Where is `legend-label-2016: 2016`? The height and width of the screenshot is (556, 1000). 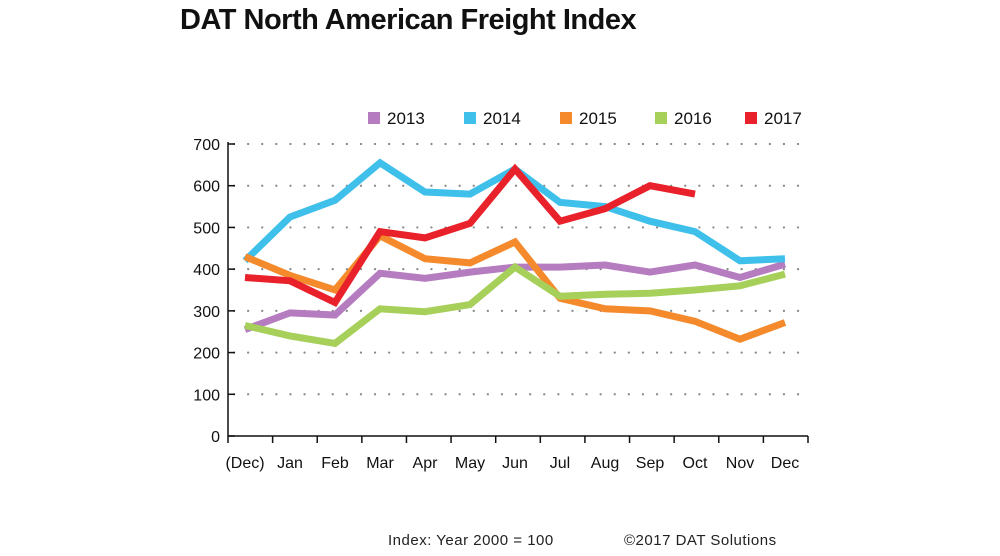 legend-label-2016: 2016 is located at coordinates (693, 118).